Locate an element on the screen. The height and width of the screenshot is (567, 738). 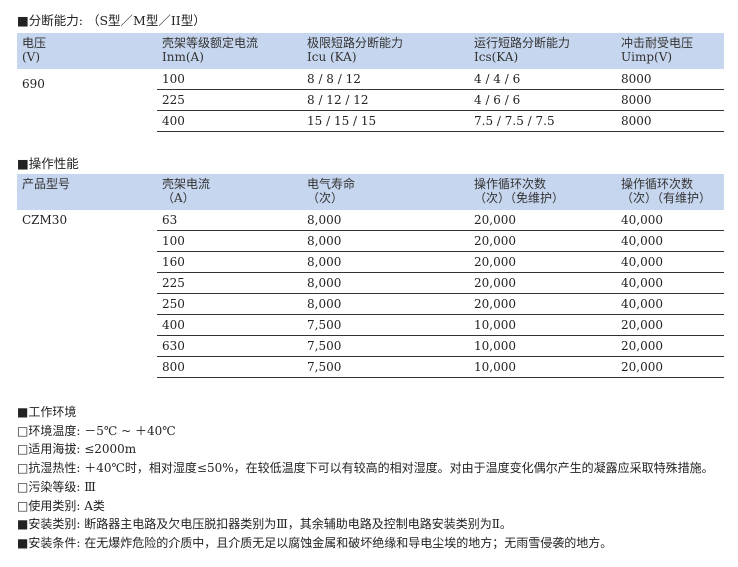
operation-performance-title: ■操作性能 is located at coordinates (48, 163).